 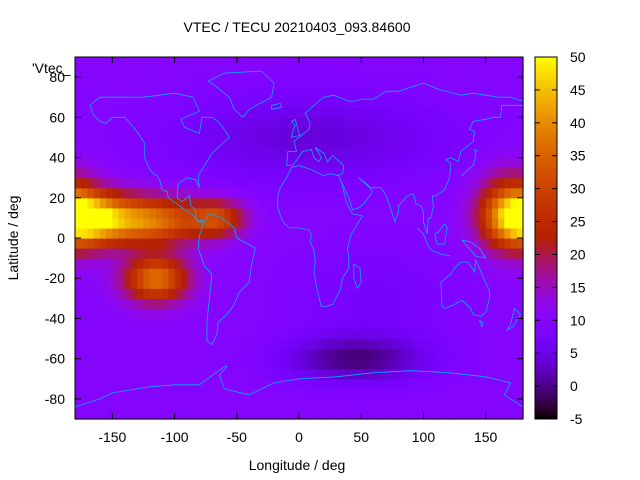 I want to click on y-tick-label: 0, so click(x=61, y=238).